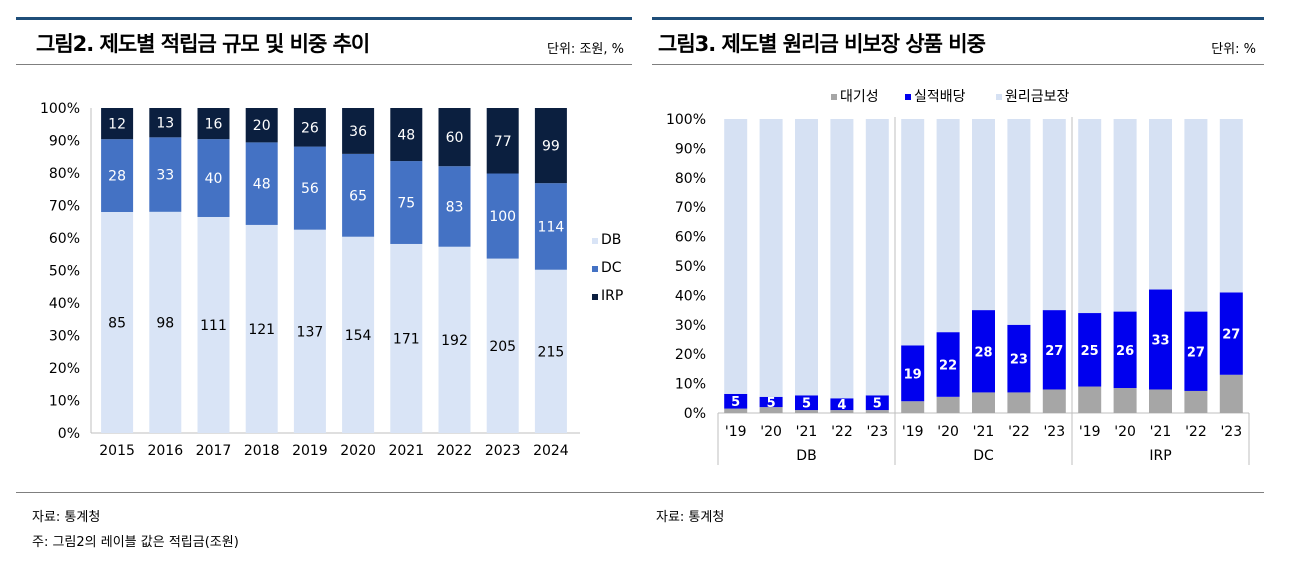  I want to click on y-tick-label: 100%, so click(60, 109).